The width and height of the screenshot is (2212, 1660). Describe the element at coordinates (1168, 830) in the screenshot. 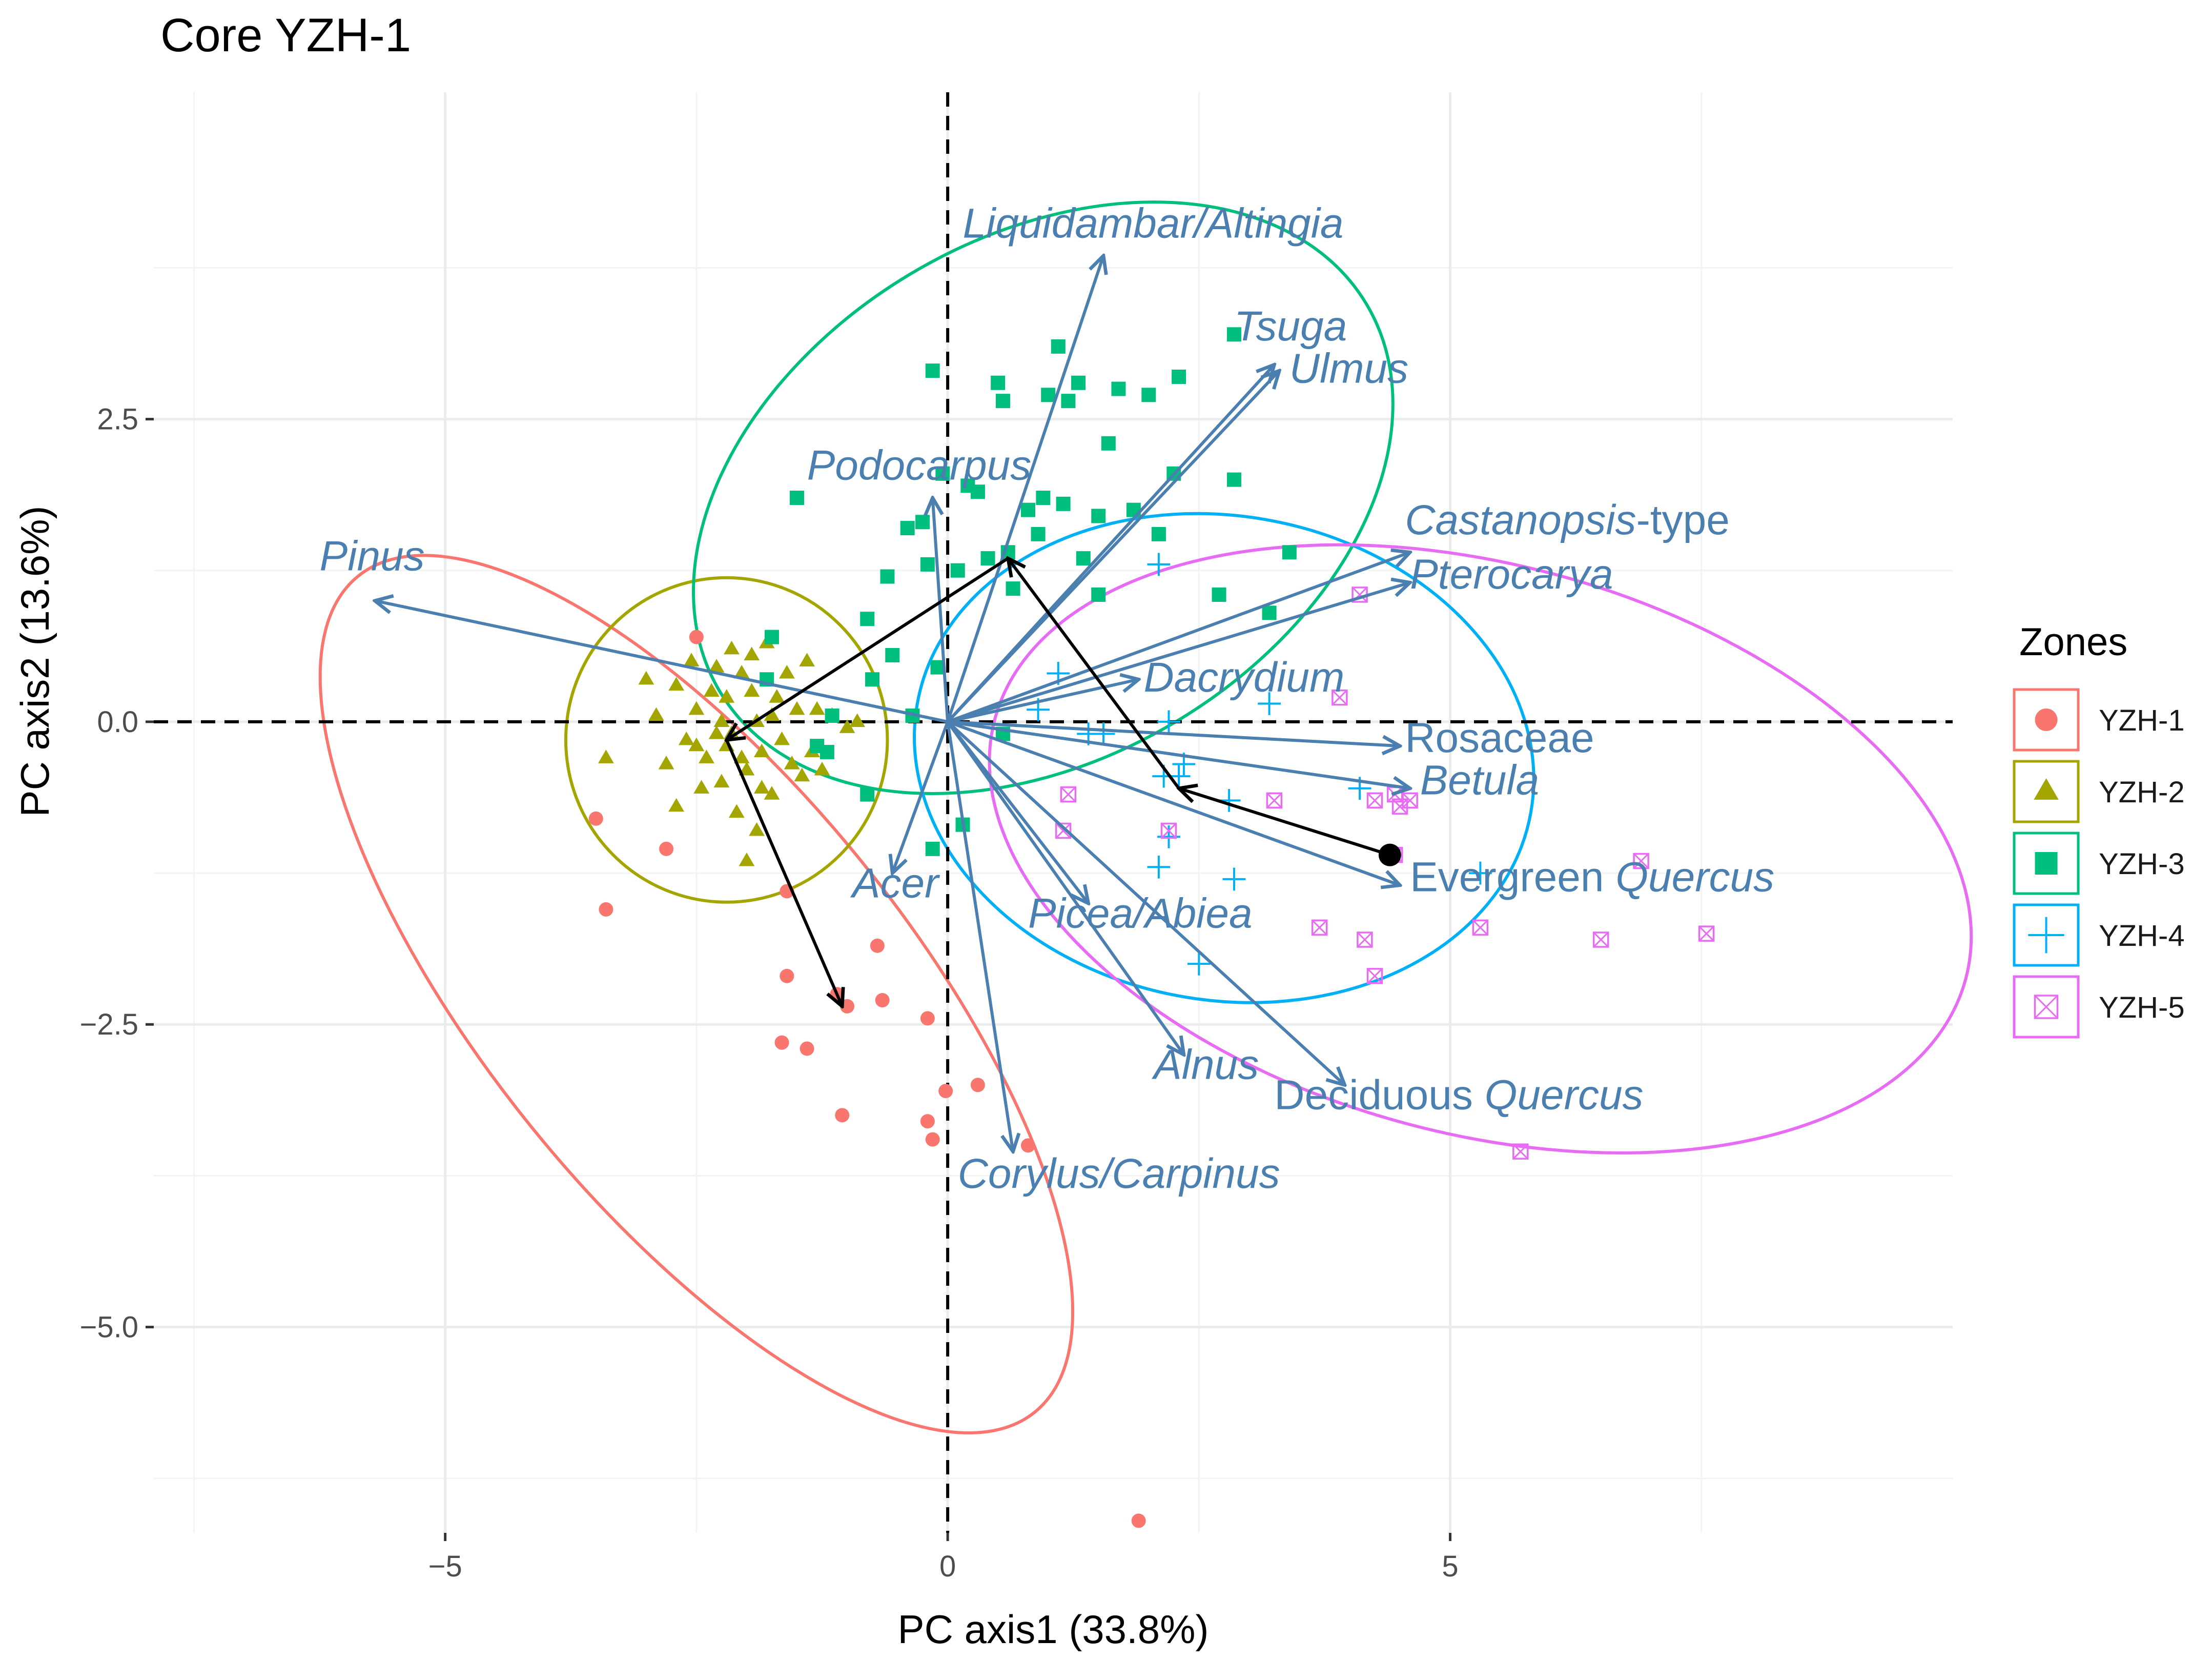

I see `point-yzh-5-4-mark-box` at that location.